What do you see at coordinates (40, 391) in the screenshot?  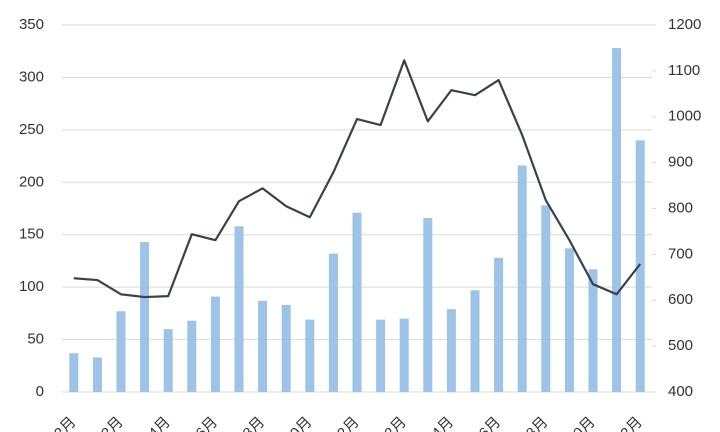 I see `y-tick-label: 0` at bounding box center [40, 391].